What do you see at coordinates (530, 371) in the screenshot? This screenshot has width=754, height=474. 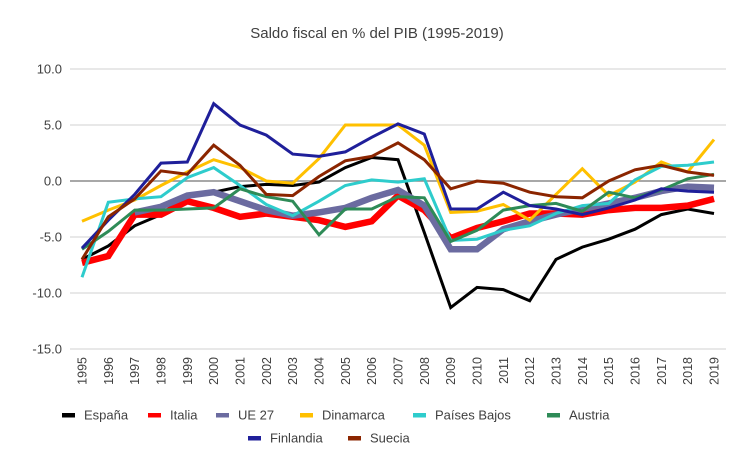 I see `x-tick-label: 2012` at bounding box center [530, 371].